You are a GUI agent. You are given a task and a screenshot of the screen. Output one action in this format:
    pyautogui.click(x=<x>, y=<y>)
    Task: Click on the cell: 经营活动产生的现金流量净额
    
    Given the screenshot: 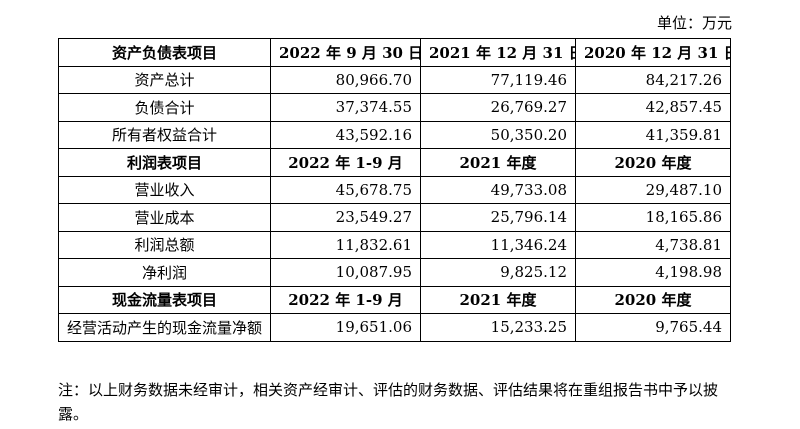 What is the action you would take?
    pyautogui.click(x=164, y=327)
    